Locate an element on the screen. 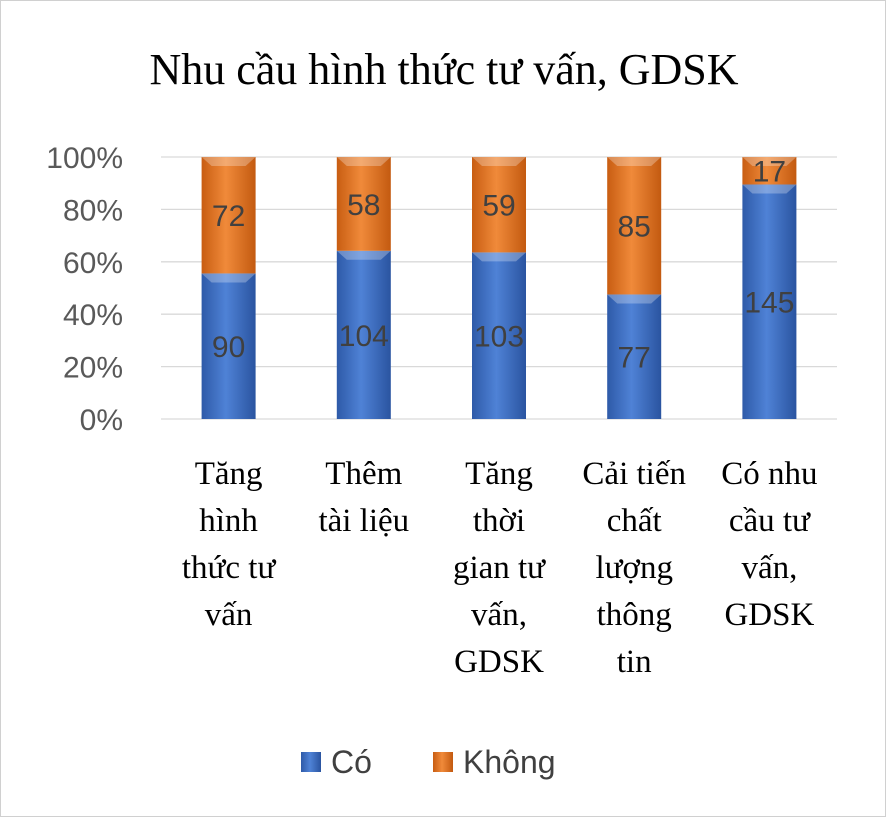 This screenshot has height=818, width=886. y-tick-label: 40% is located at coordinates (93, 315).